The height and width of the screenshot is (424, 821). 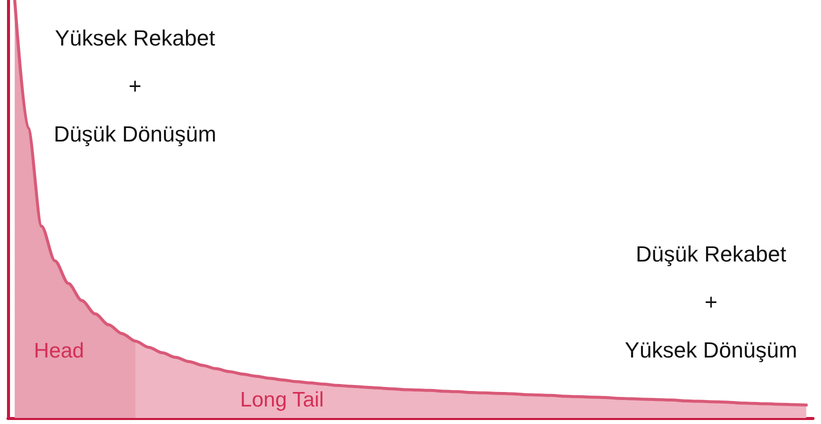 I want to click on annotation: Düşük Rekabet + Yüksek Dönüşüm, so click(x=711, y=302).